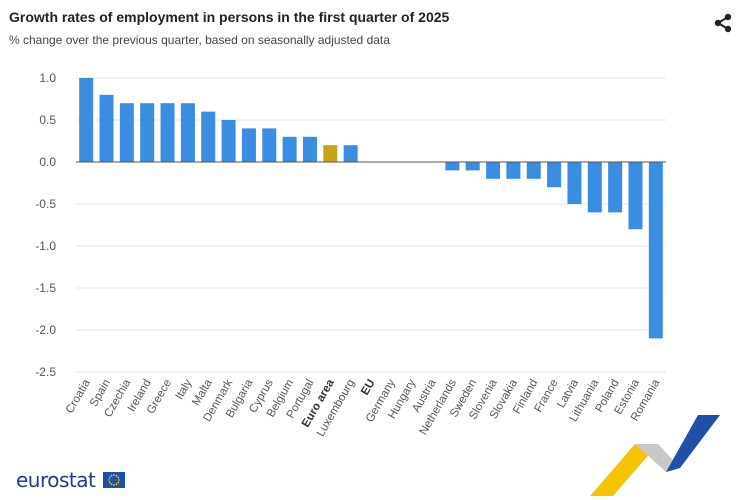  Describe the element at coordinates (45, 204) in the screenshot. I see `y-tick-label: -0.5` at that location.